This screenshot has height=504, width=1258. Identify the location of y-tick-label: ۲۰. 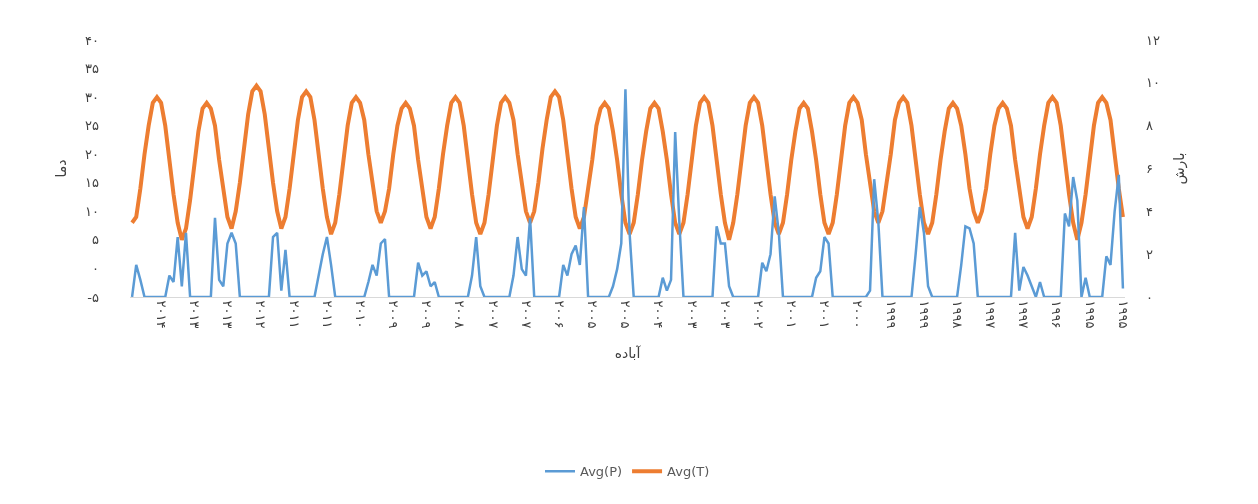
(92, 154).